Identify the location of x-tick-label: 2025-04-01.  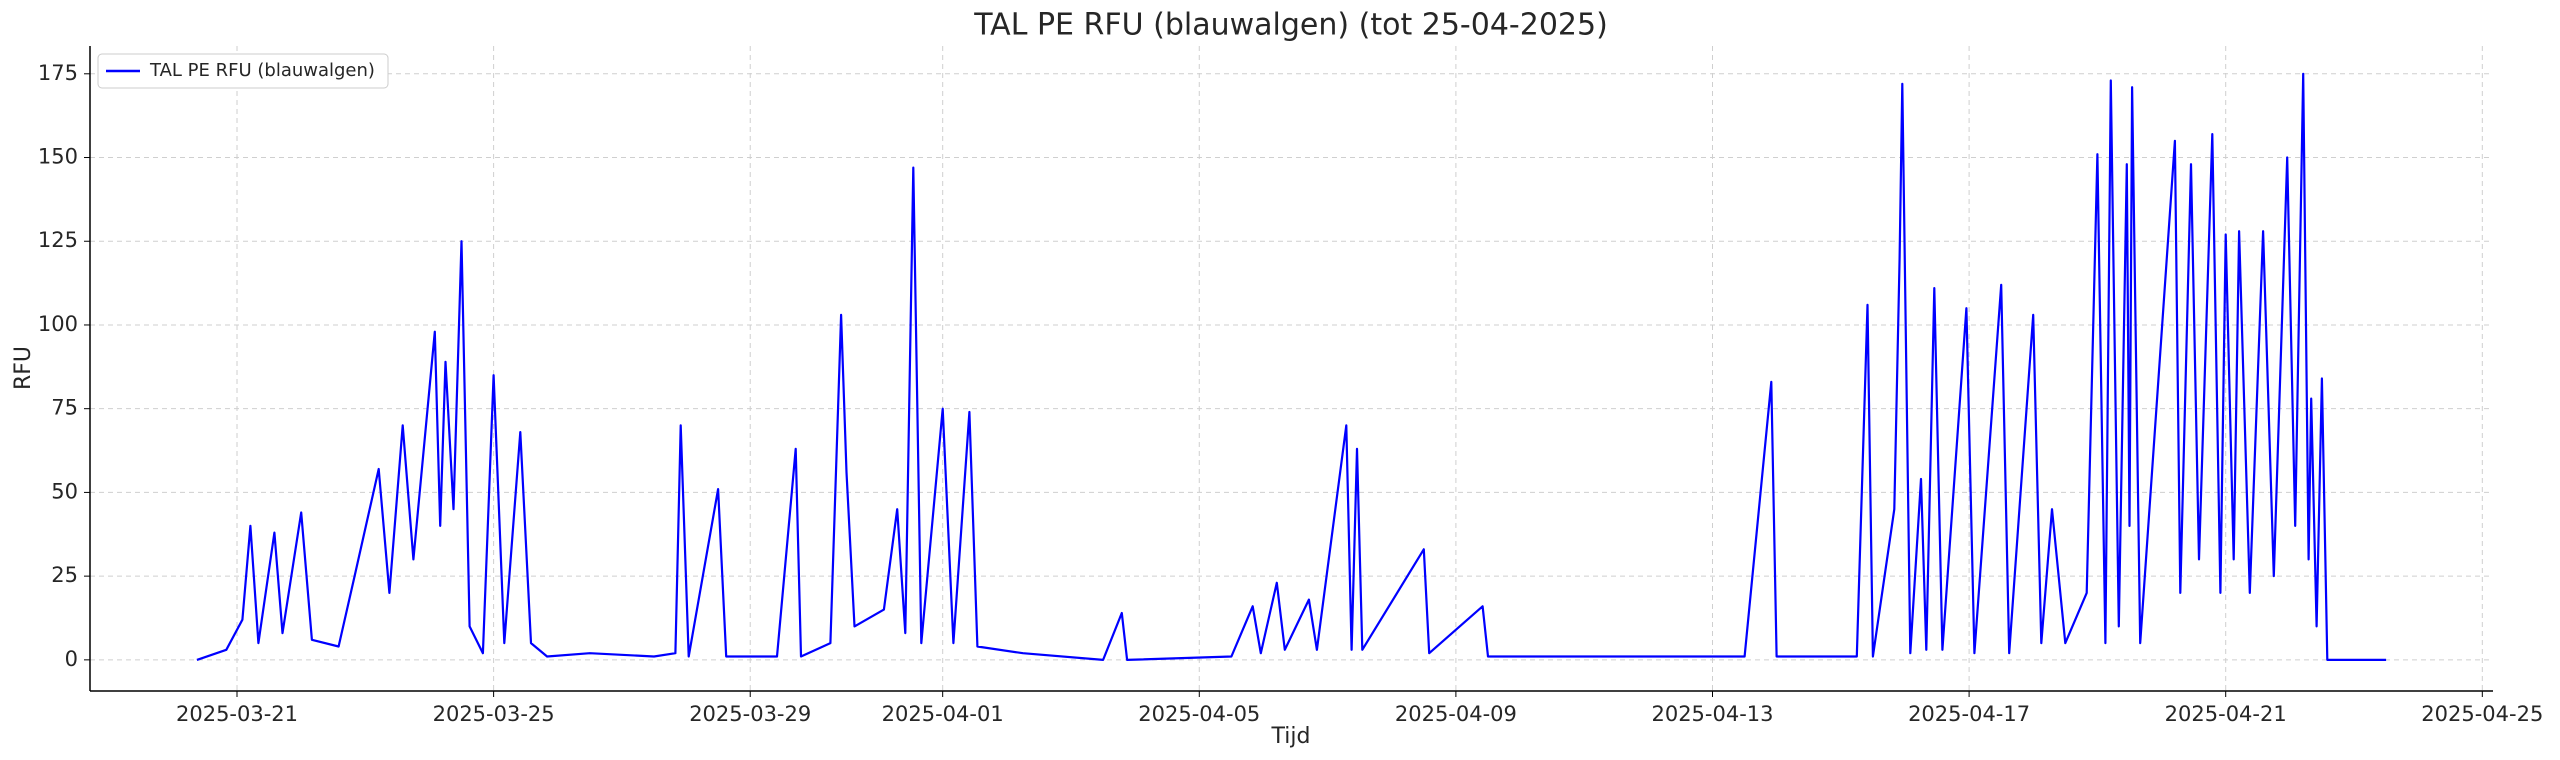
(943, 714).